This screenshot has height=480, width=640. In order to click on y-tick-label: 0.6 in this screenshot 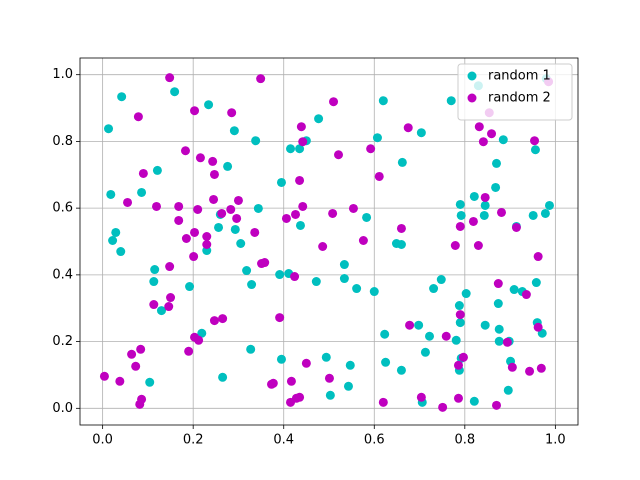, I will do `click(62, 208)`.